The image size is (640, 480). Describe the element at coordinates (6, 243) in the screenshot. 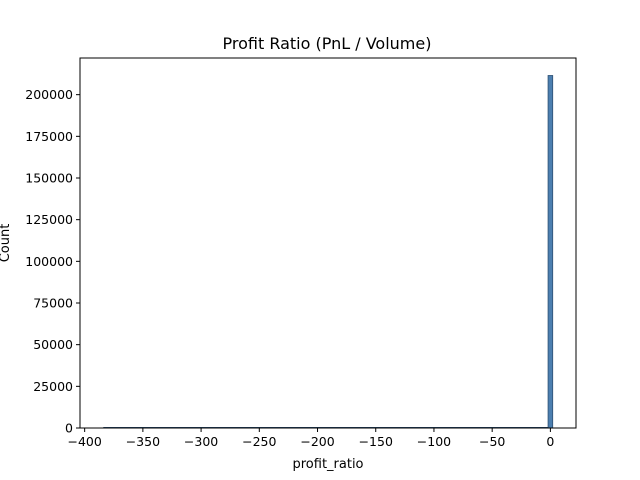

I see `y-axis-label: Count` at that location.